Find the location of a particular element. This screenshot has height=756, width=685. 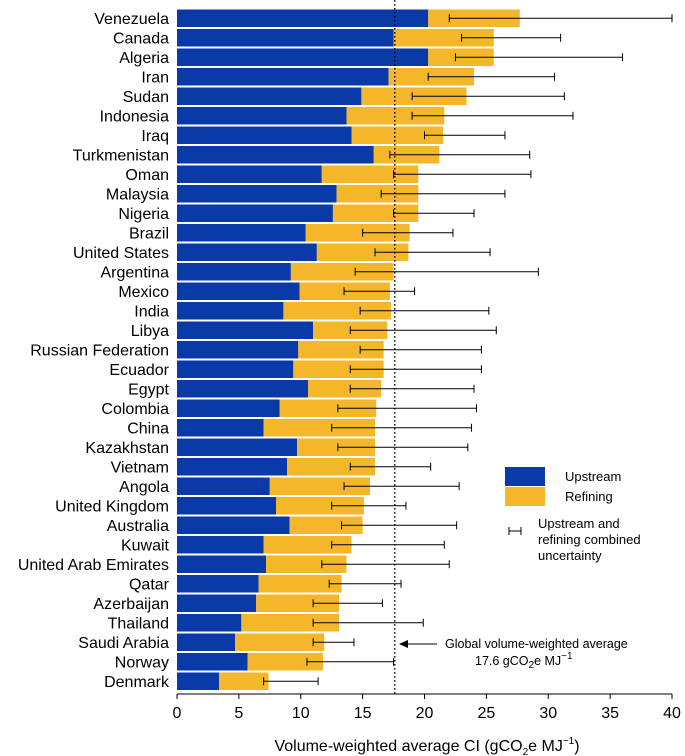

country-label-malaysia: Malaysia is located at coordinates (137, 194).